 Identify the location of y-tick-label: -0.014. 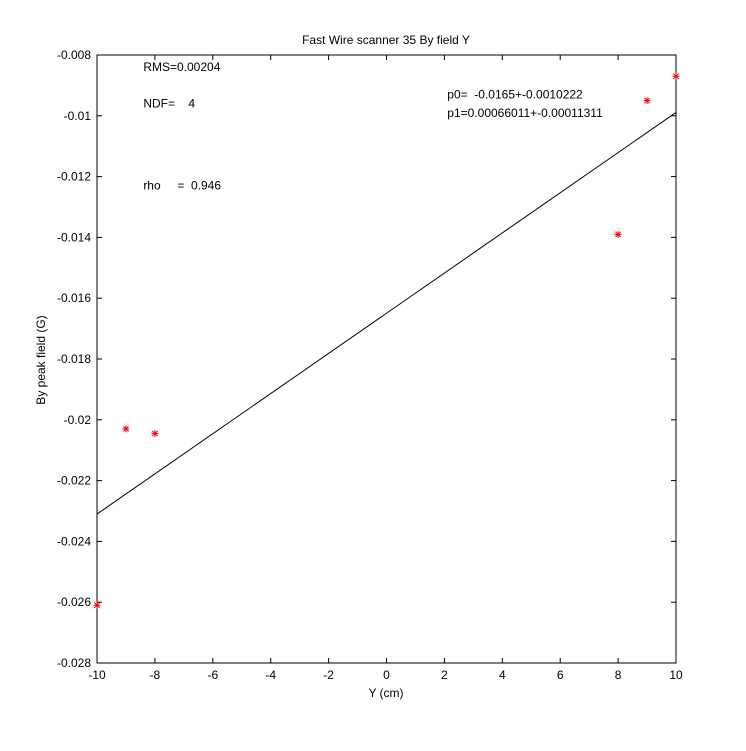
(74, 237).